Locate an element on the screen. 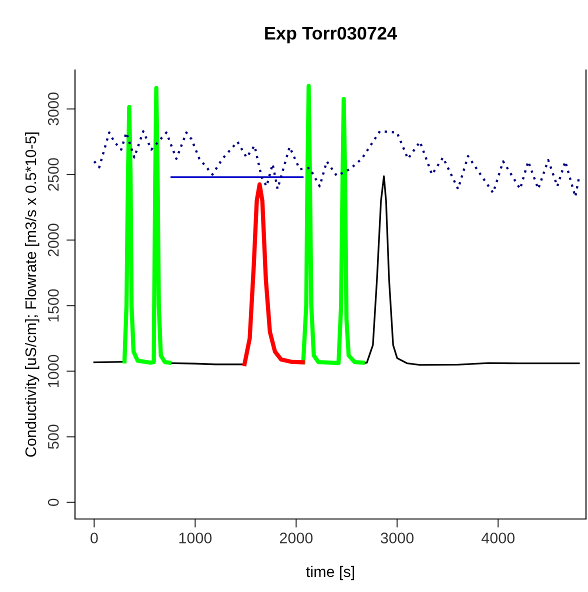 The height and width of the screenshot is (592, 588). x-axis-title: time [s] is located at coordinates (330, 573).